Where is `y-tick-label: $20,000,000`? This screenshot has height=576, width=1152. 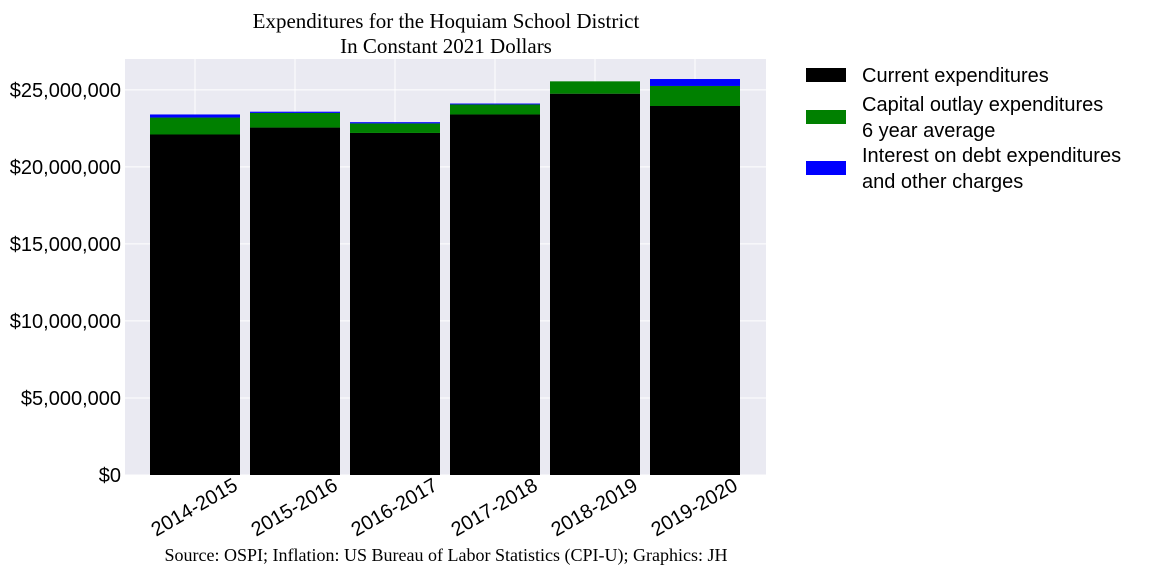 y-tick-label: $20,000,000 is located at coordinates (65, 168).